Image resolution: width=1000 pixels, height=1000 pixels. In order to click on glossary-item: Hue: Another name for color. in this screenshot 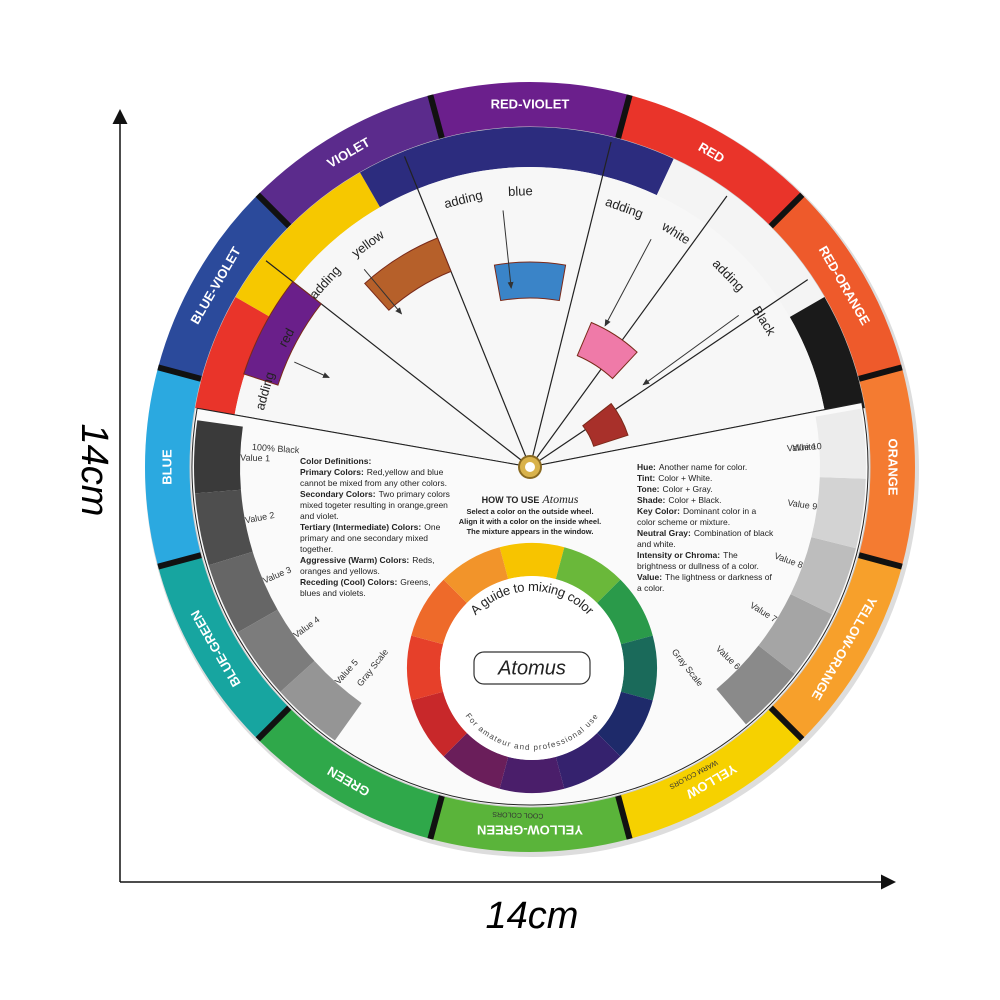, I will do `click(706, 467)`.